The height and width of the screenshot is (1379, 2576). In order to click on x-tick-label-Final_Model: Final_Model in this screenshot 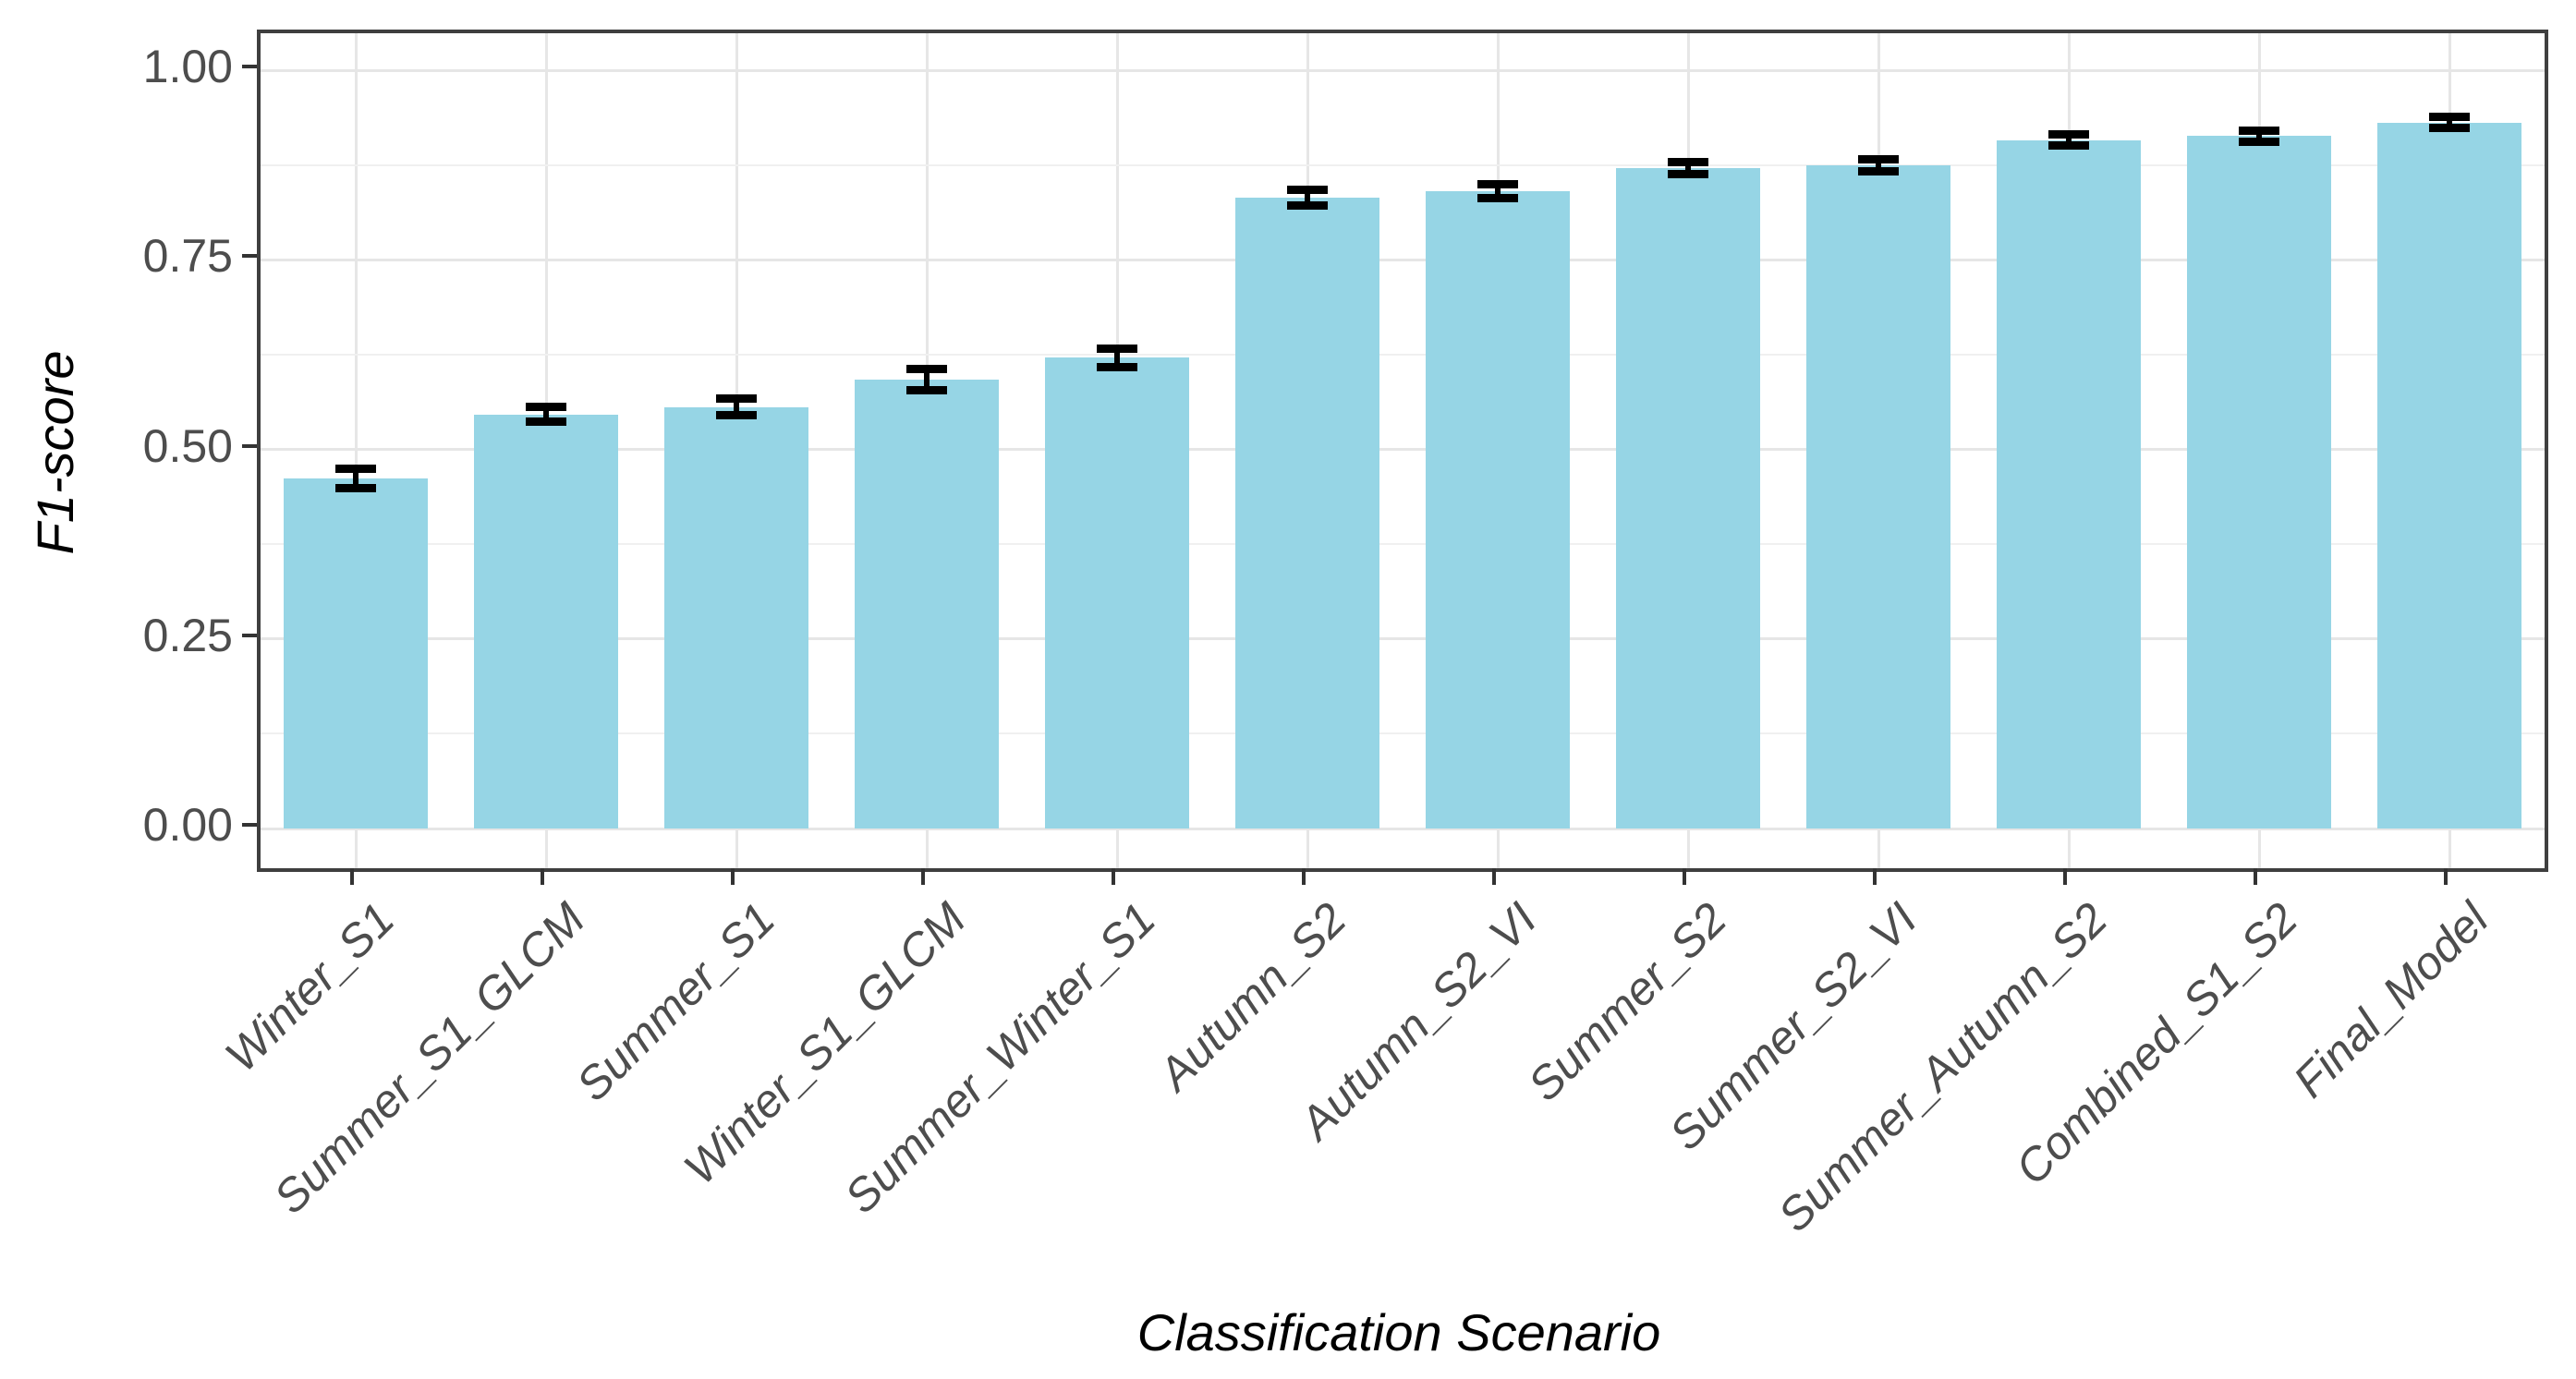, I will do `click(2390, 999)`.